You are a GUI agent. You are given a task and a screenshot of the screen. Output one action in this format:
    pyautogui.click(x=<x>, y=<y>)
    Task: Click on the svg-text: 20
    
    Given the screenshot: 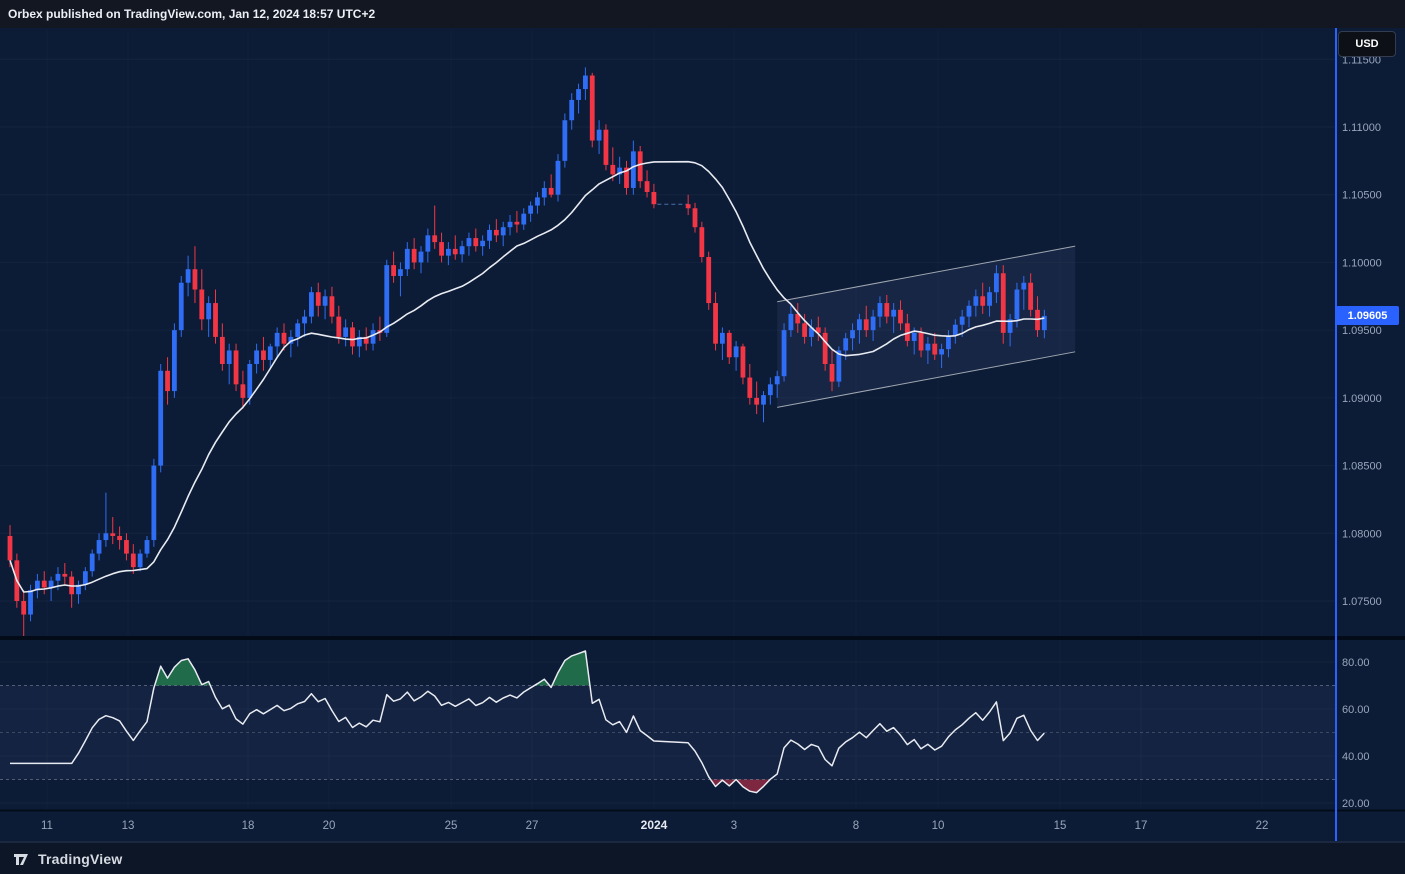 What is the action you would take?
    pyautogui.click(x=329, y=826)
    